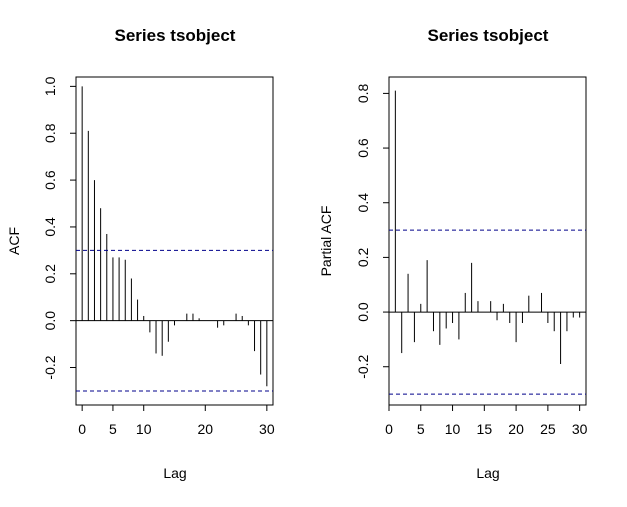 The image size is (627, 507). Describe the element at coordinates (548, 429) in the screenshot. I see `pacf-x-tick-label-25: 25` at that location.